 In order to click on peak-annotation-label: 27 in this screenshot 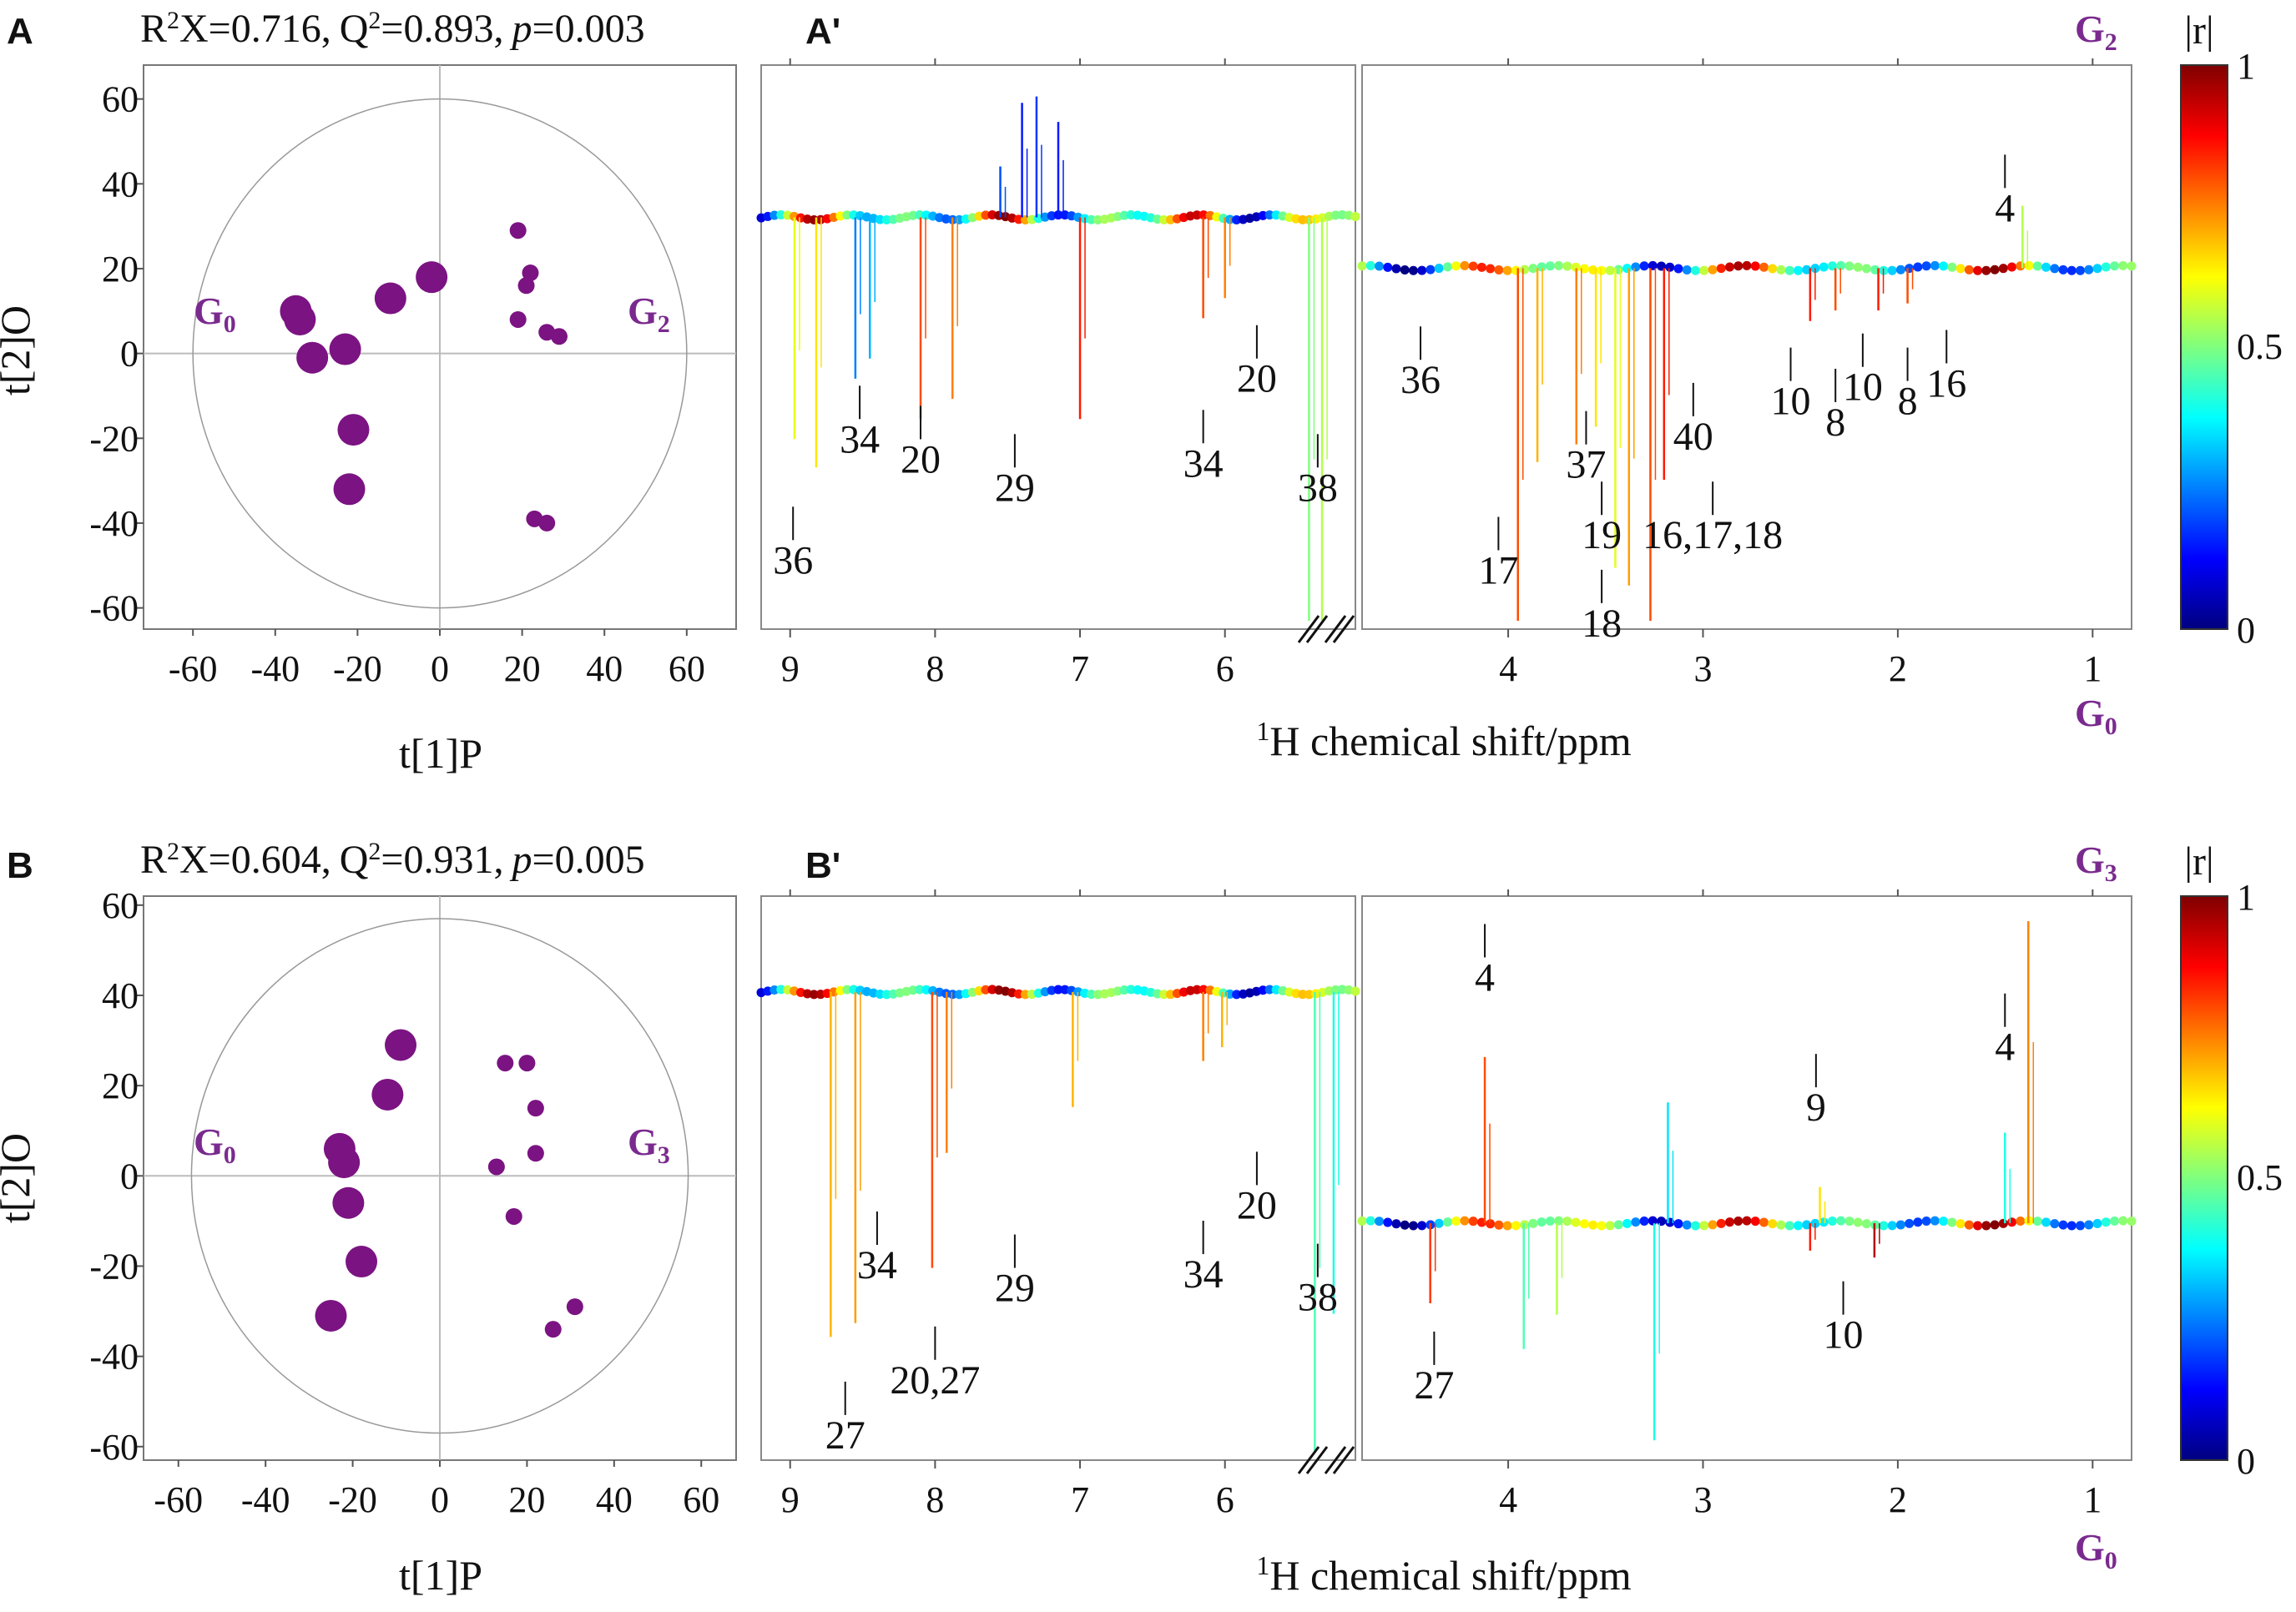, I will do `click(845, 1435)`.